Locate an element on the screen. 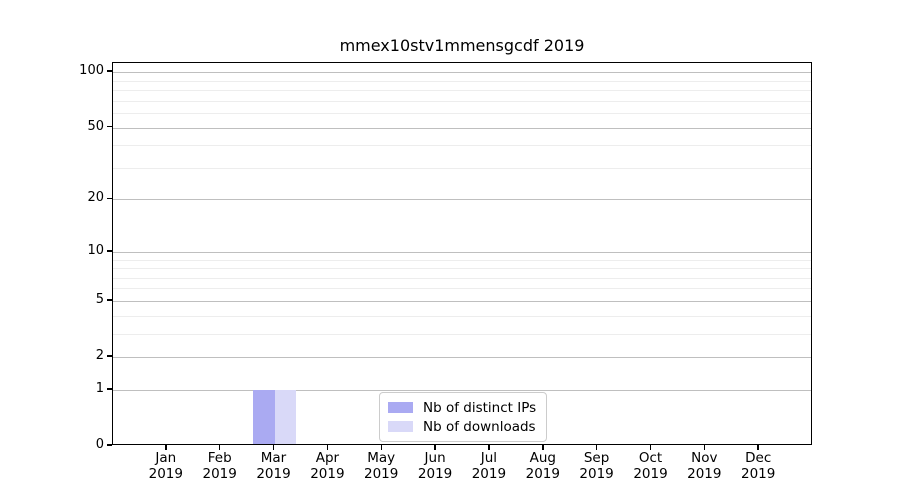 The image size is (900, 500). y-tick-label-1: 1 is located at coordinates (99, 388).